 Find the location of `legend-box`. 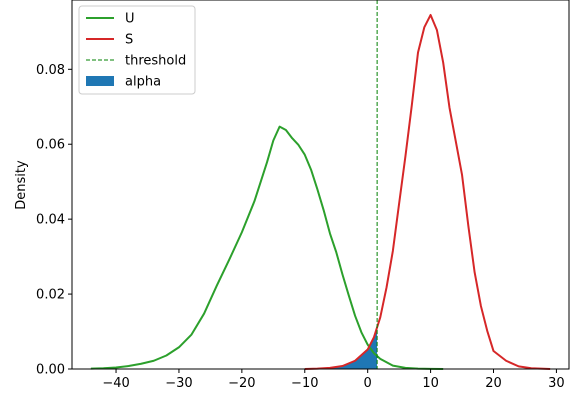

legend-box is located at coordinates (137, 50).